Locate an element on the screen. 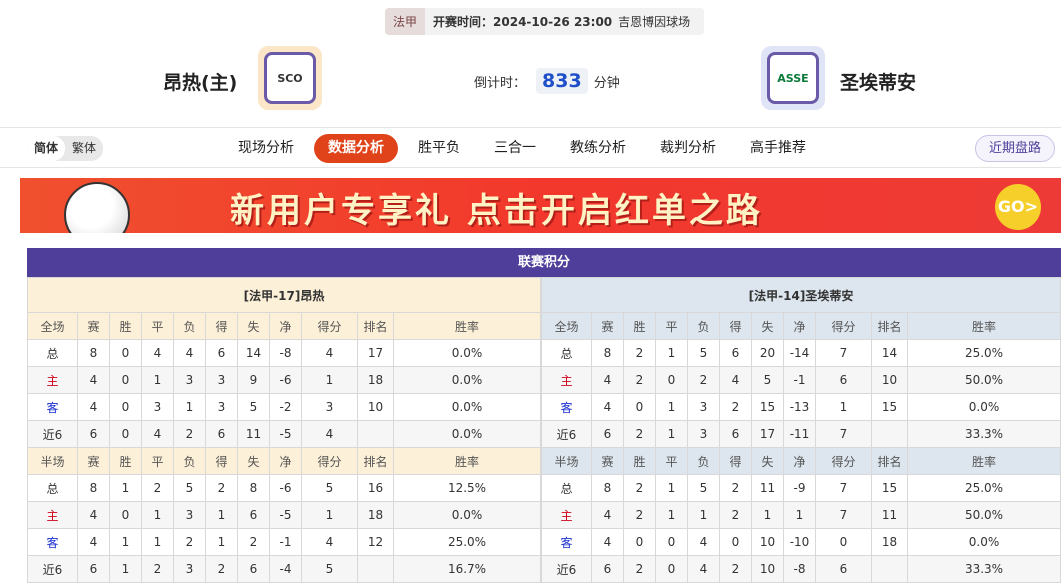  away-team-name: 圣埃蒂安 is located at coordinates (878, 83).